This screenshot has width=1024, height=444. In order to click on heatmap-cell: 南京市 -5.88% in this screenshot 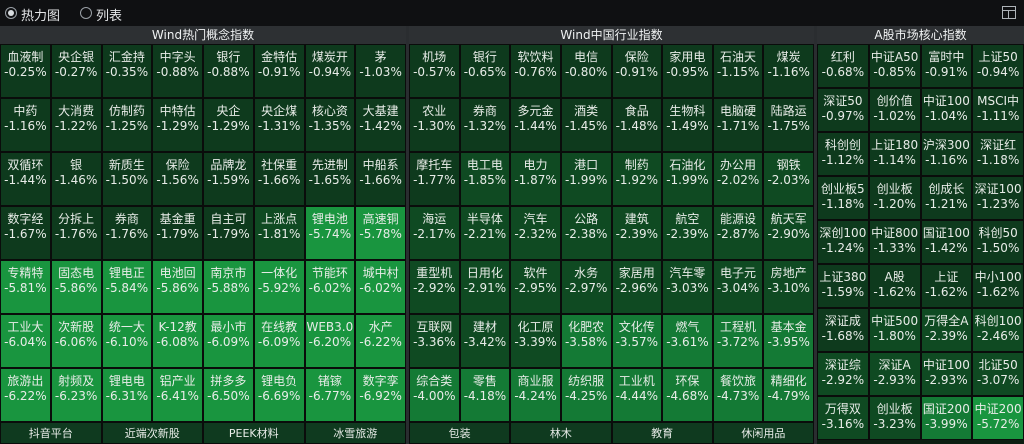, I will do `click(228, 287)`.